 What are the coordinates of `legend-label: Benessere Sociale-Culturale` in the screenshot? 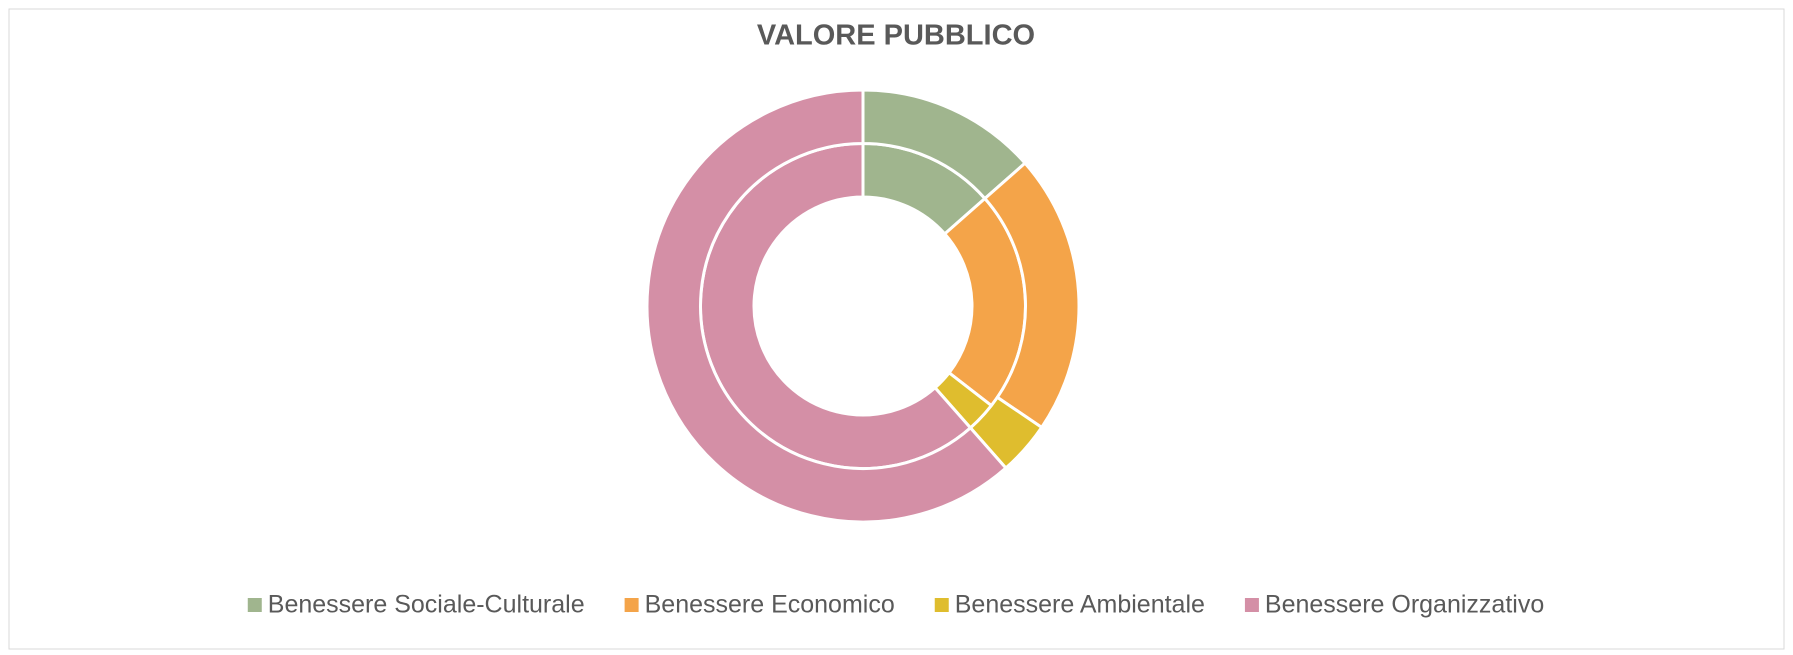 It's located at (426, 605).